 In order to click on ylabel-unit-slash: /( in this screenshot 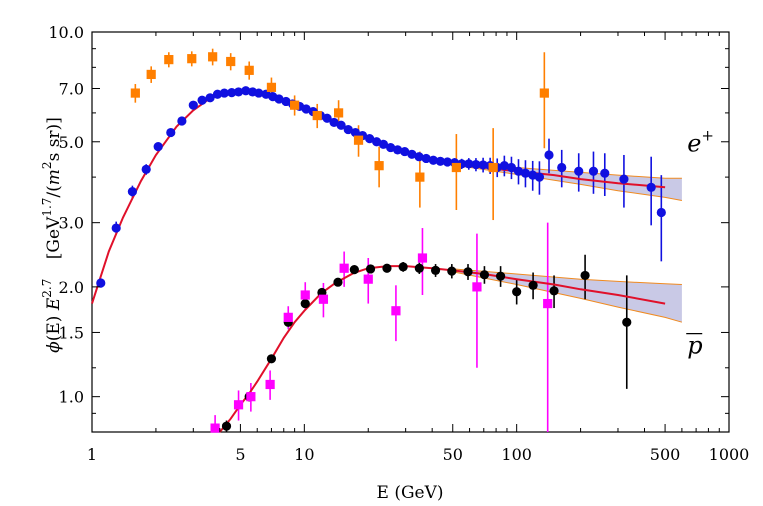, I will do `click(54, 191)`.